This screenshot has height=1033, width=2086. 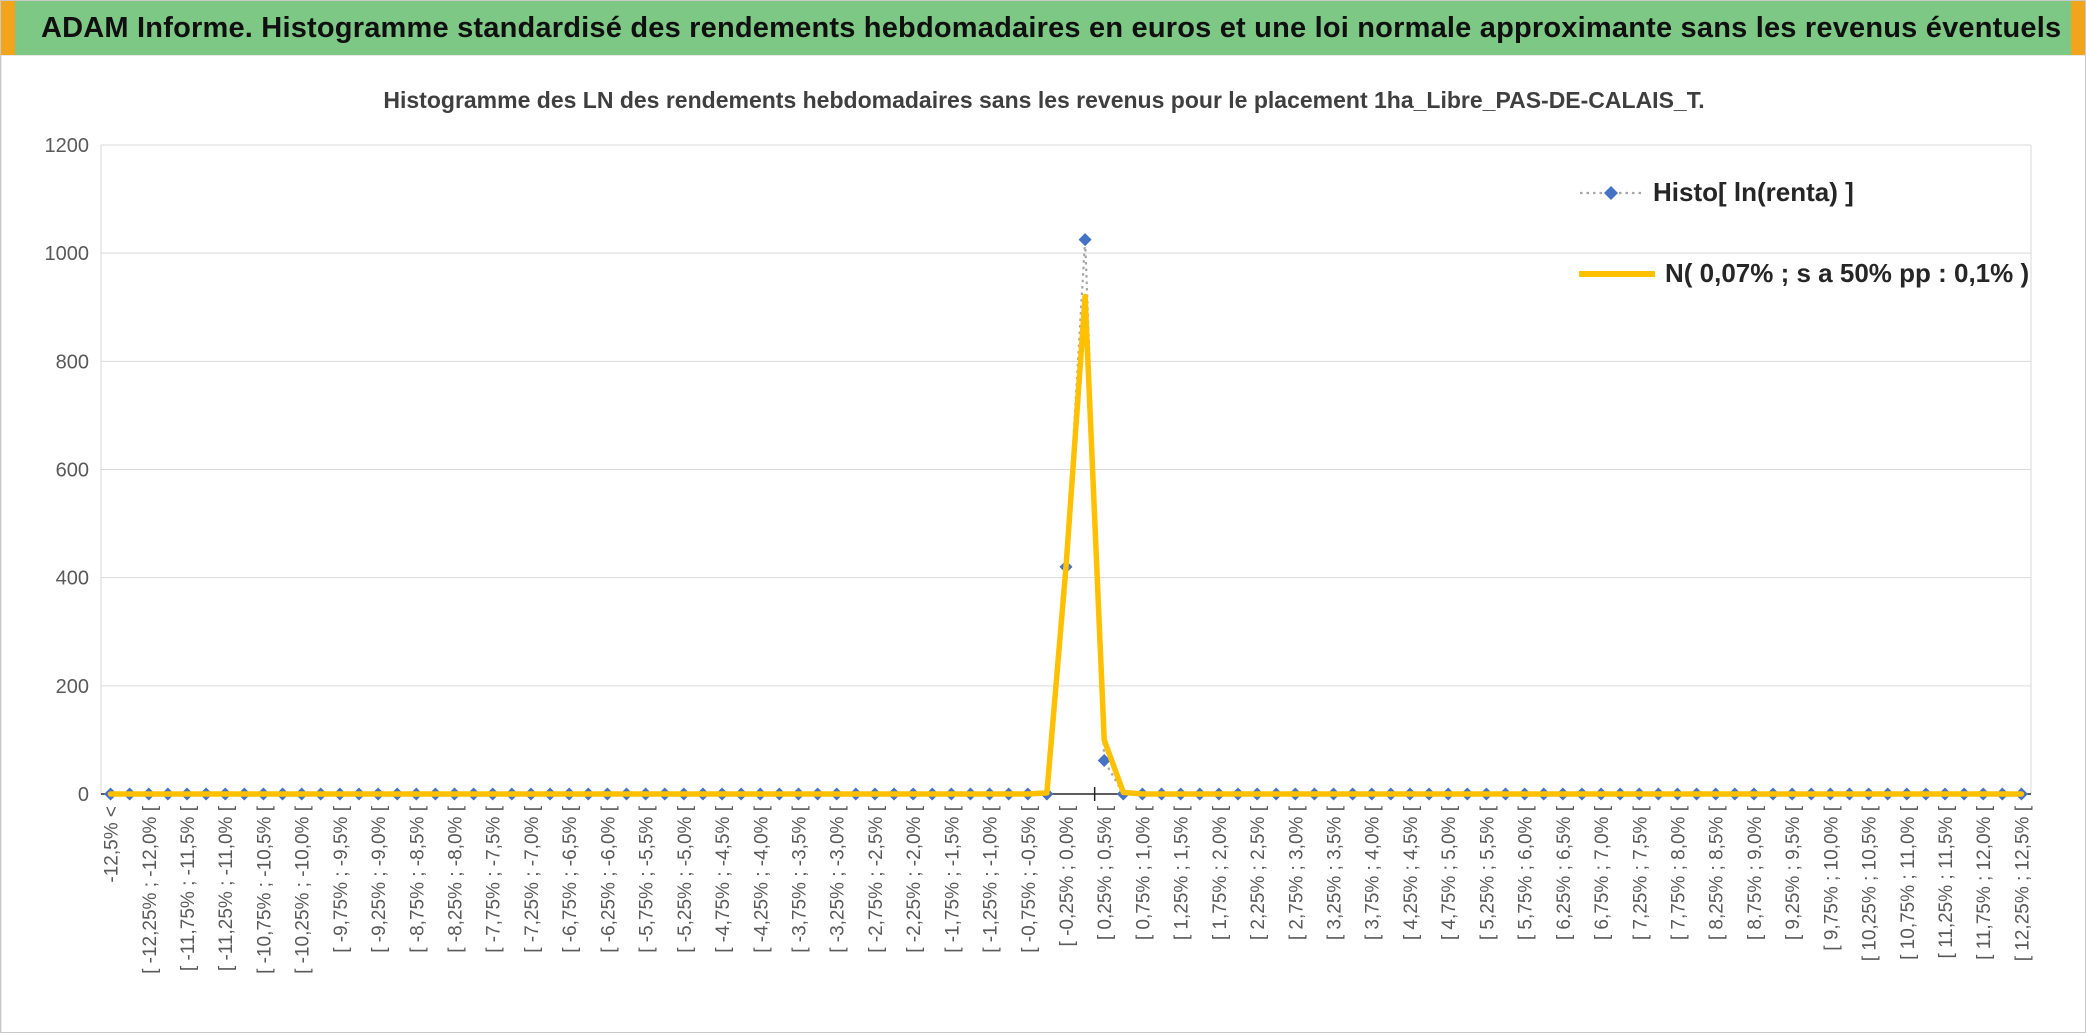 What do you see at coordinates (1617, 273) in the screenshot?
I see `legend-marker-normal-line-icon` at bounding box center [1617, 273].